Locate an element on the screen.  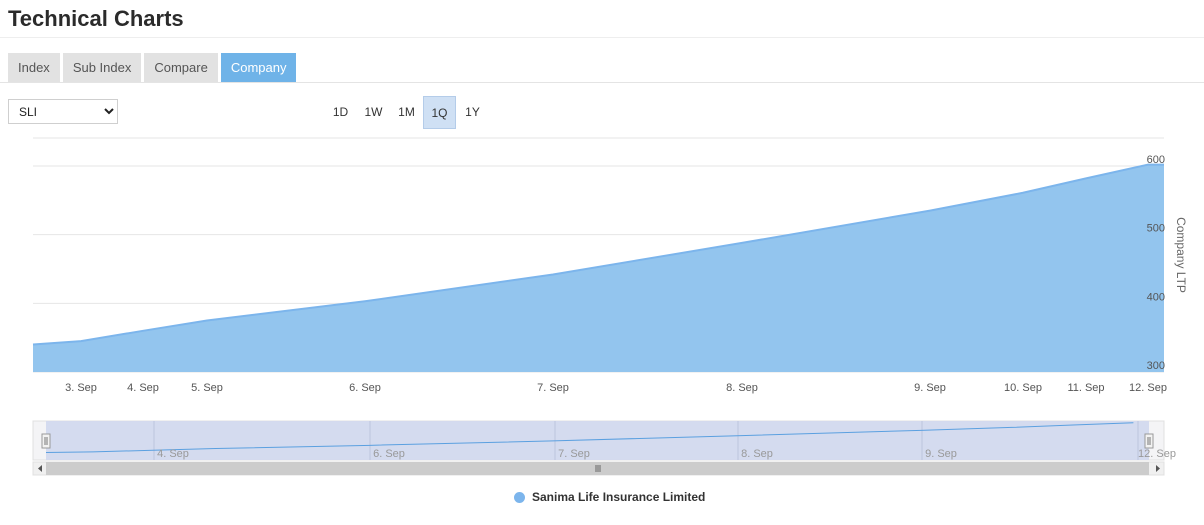
company-select: SLI is located at coordinates (63, 111).